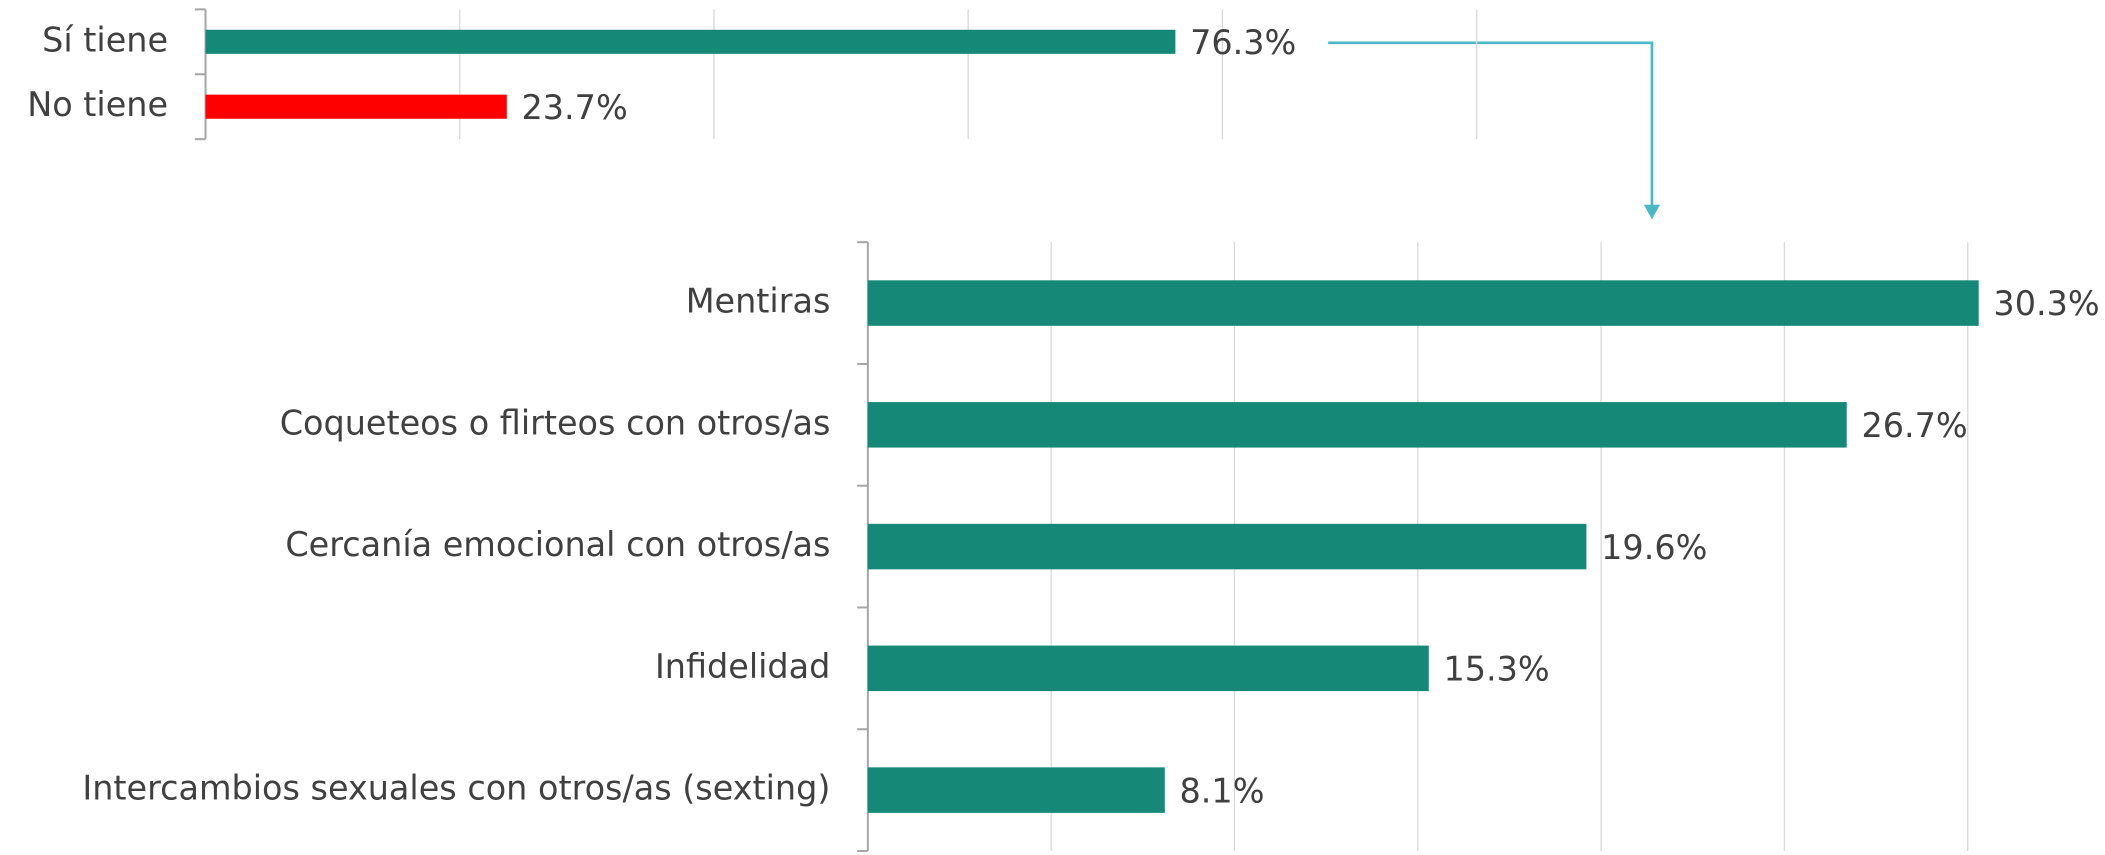 This screenshot has width=2105, height=855. Describe the element at coordinates (97, 104) in the screenshot. I see `category-label: No tiene` at that location.